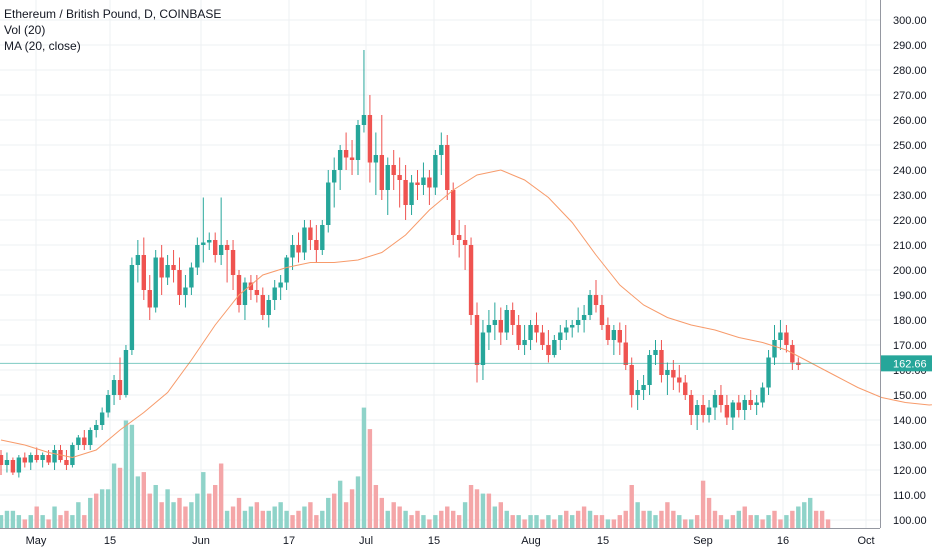 Image resolution: width=932 pixels, height=555 pixels. I want to click on x-tick-label: Sep, so click(703, 541).